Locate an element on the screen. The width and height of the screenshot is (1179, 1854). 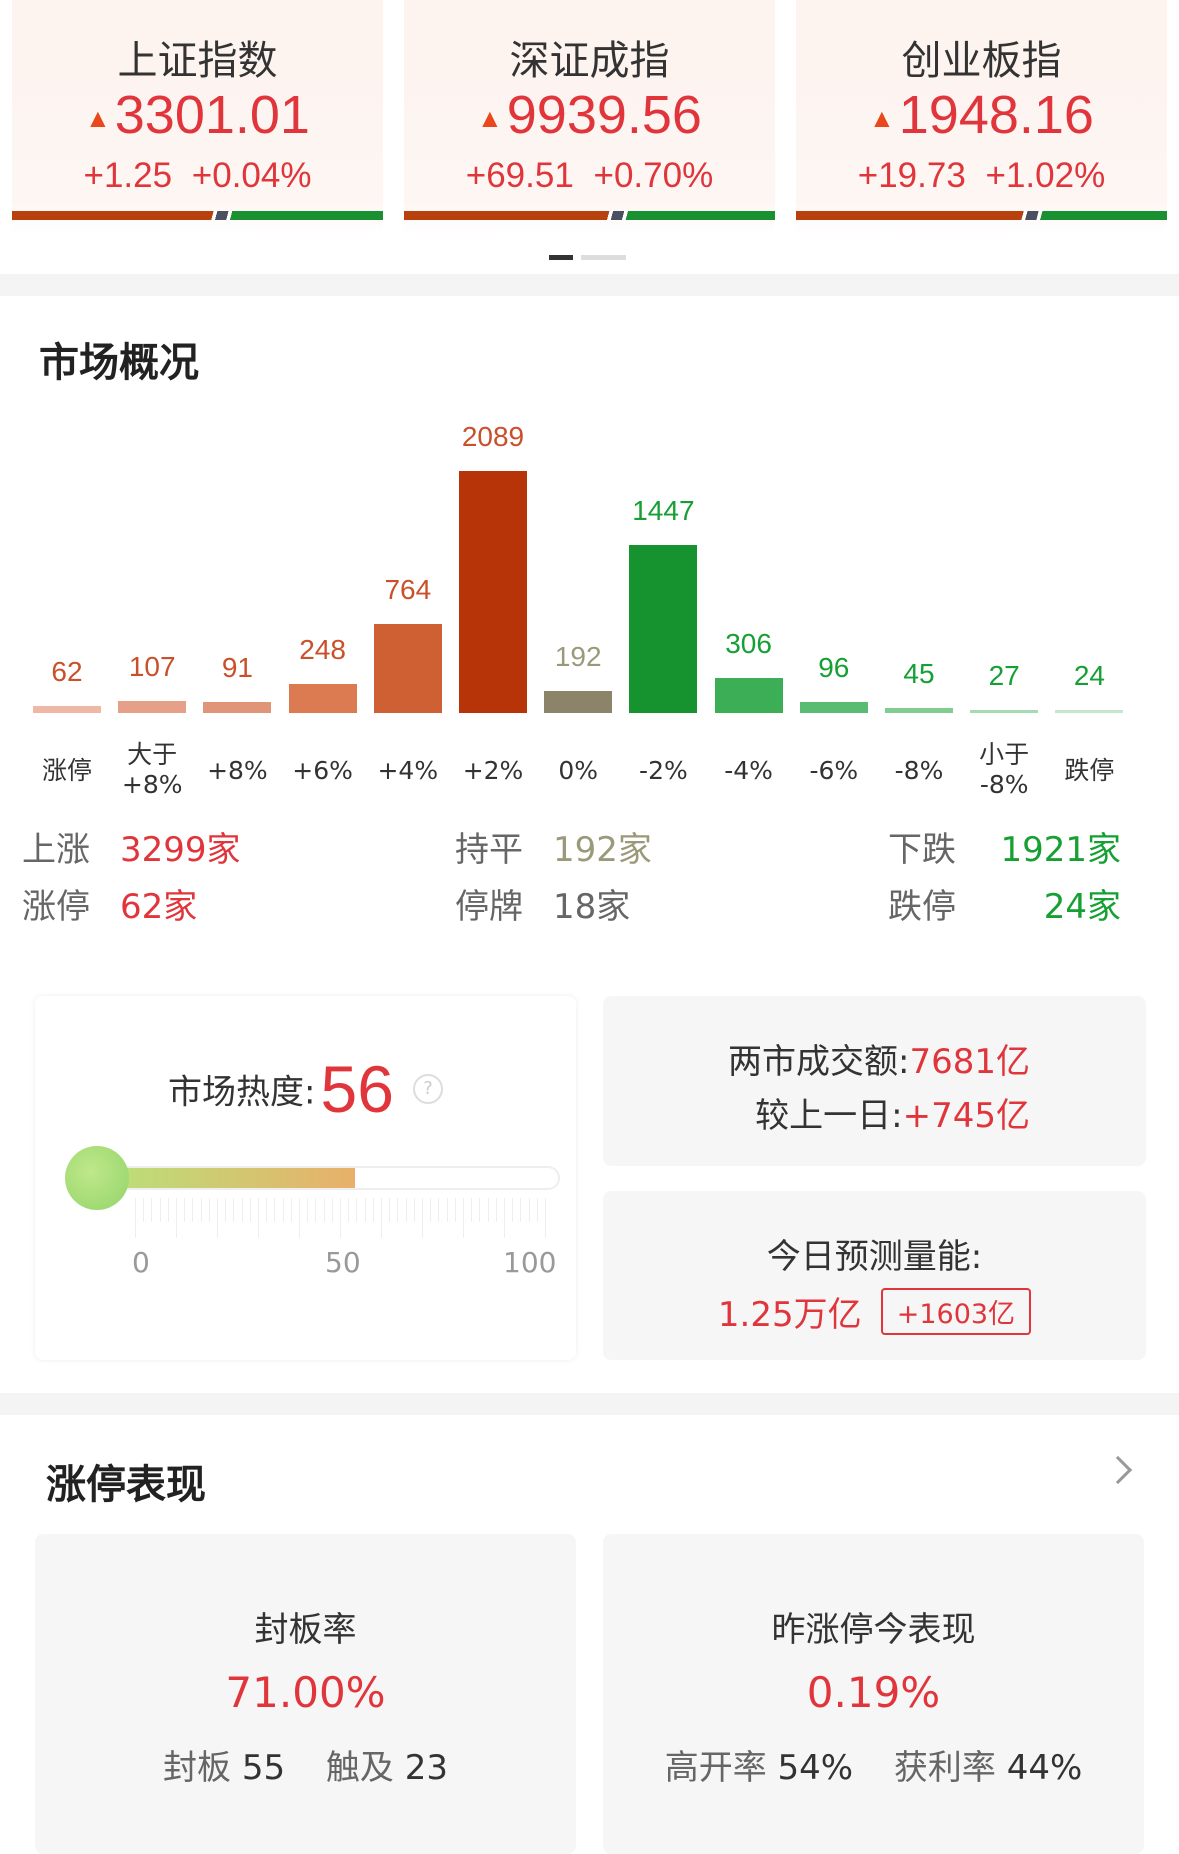
stat-value: 24家 is located at coordinates (1082, 907).